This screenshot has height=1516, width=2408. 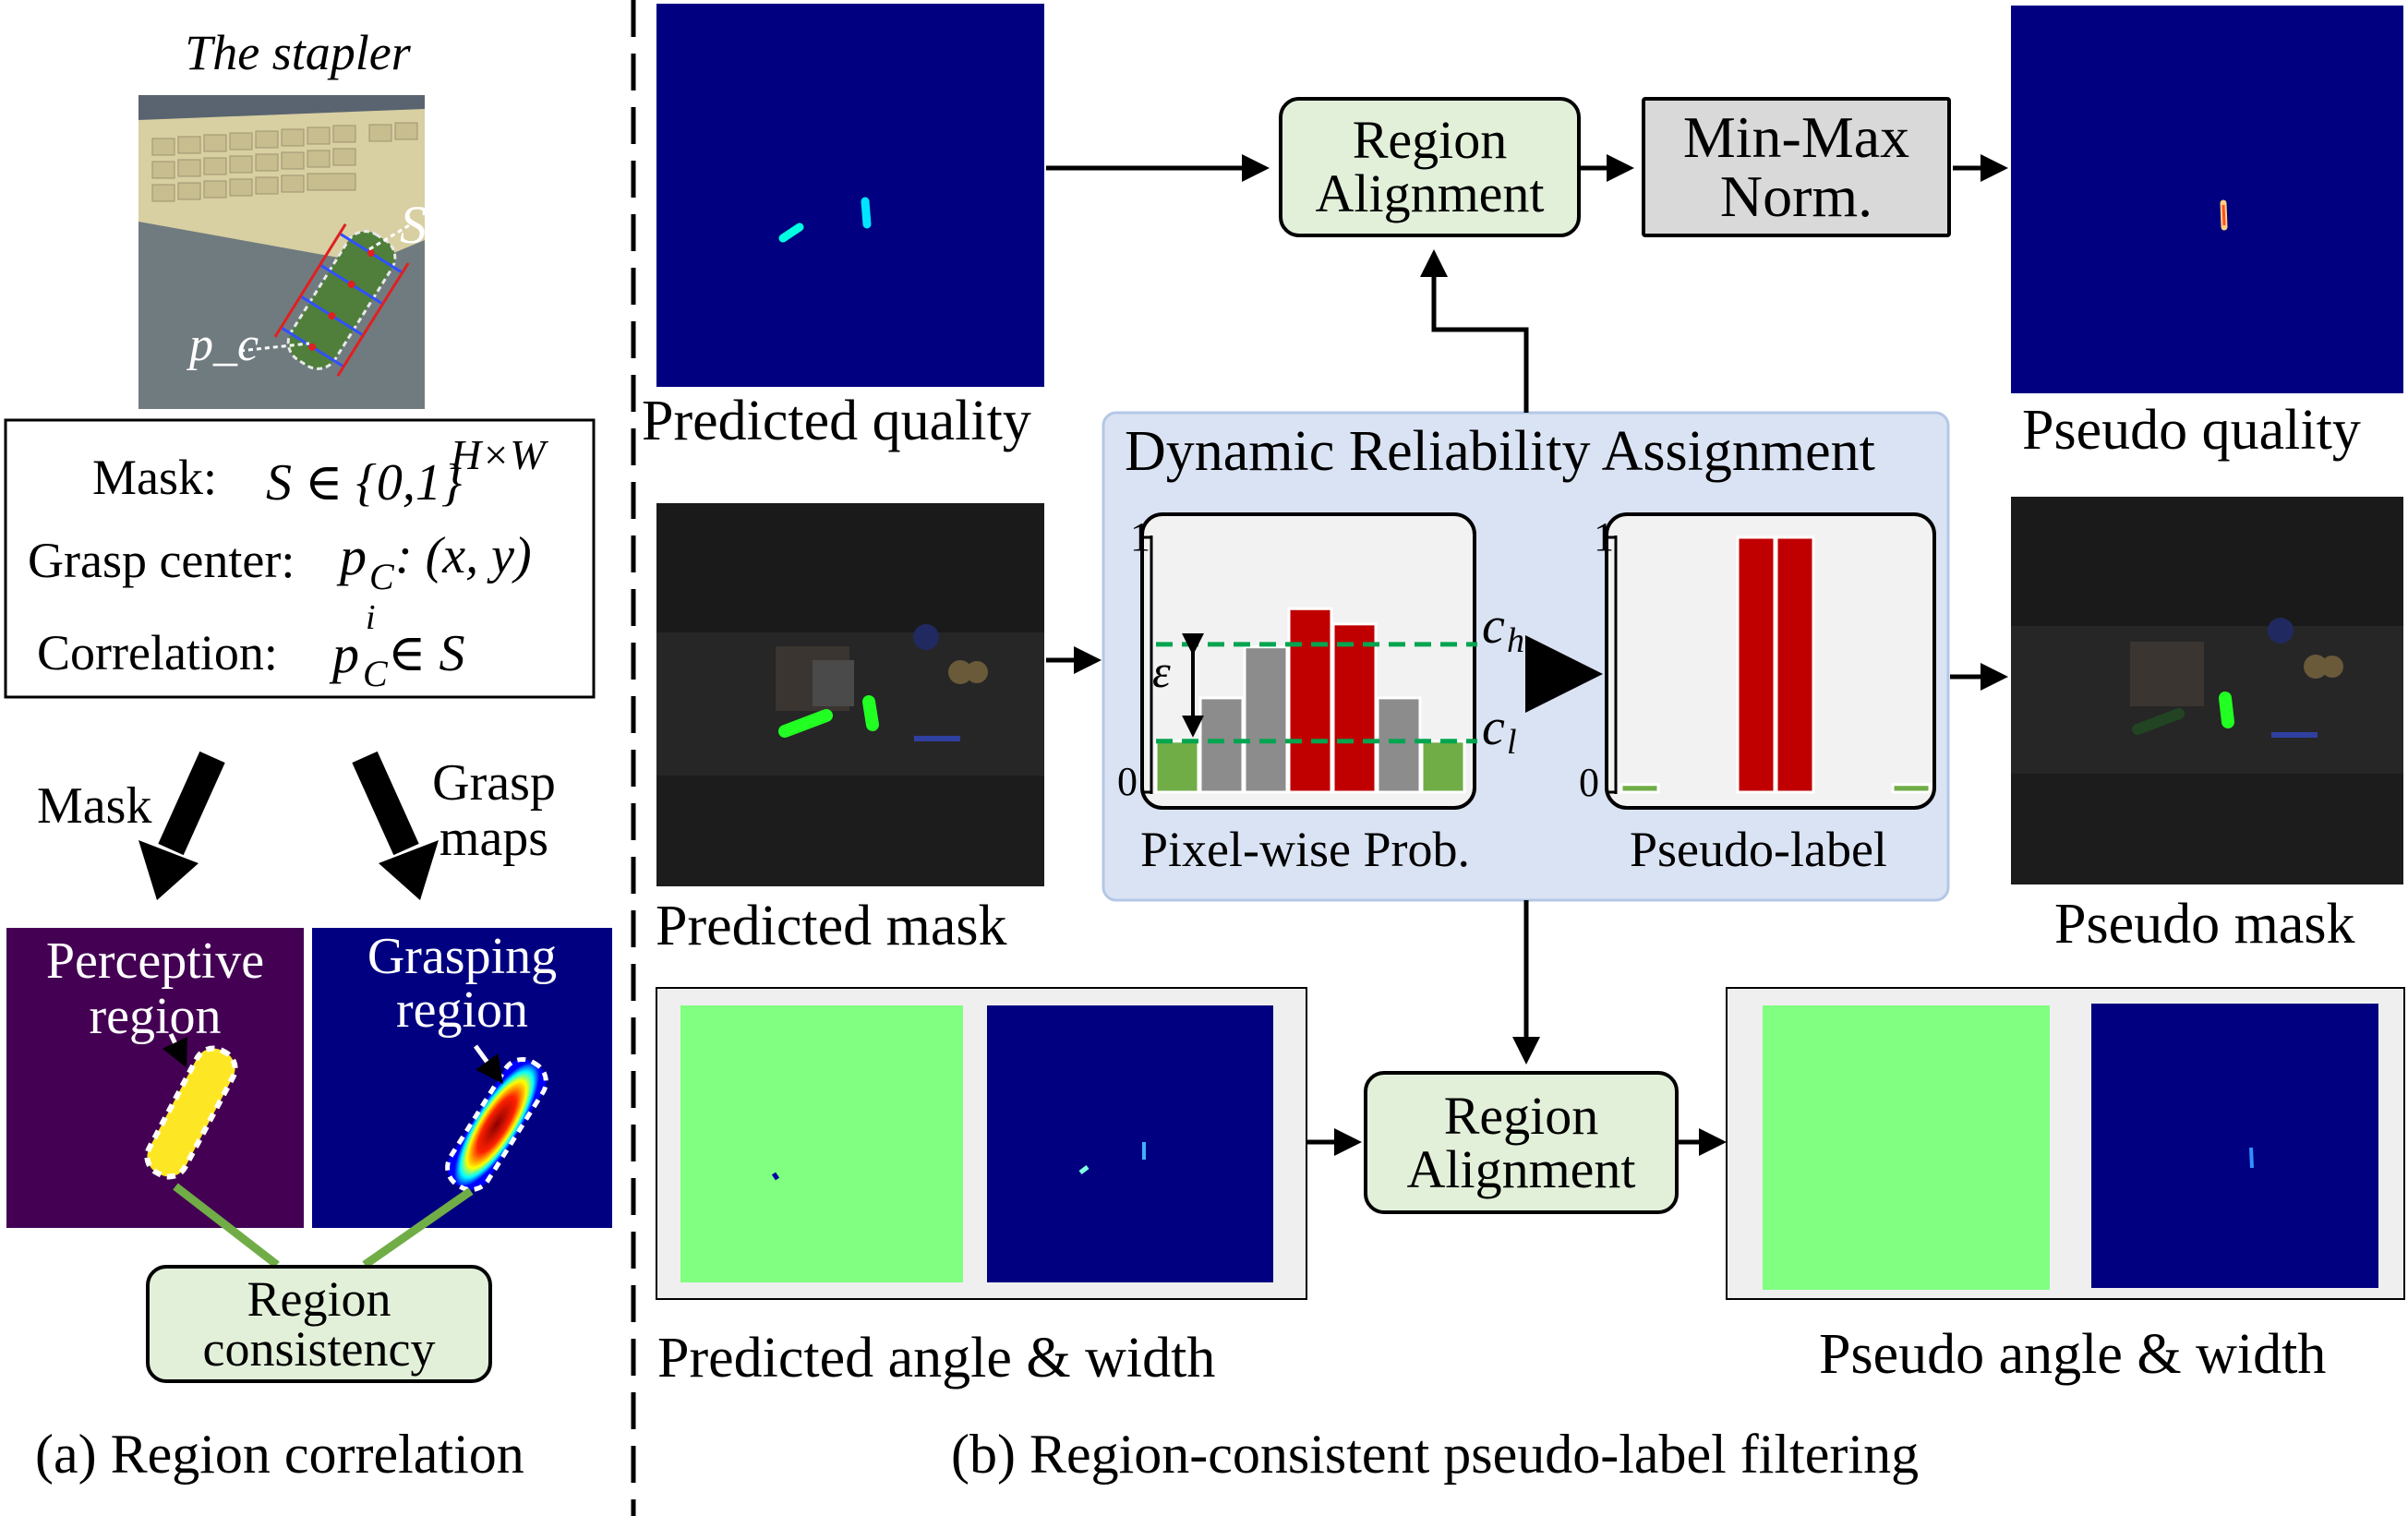 I want to click on grasp-arrow-label-2: maps, so click(x=494, y=838).